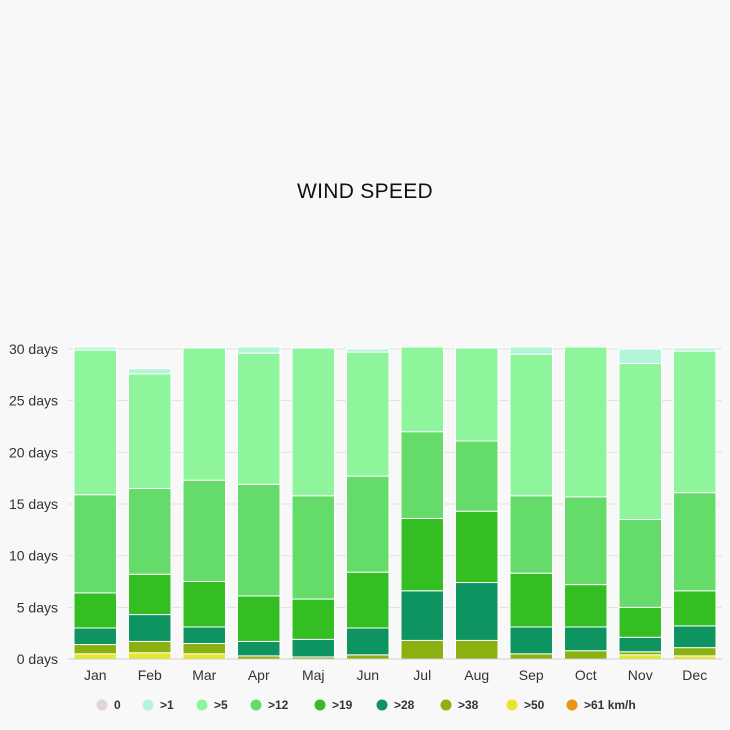 The height and width of the screenshot is (730, 730). What do you see at coordinates (476, 675) in the screenshot?
I see `x-tick-label: Aug` at bounding box center [476, 675].